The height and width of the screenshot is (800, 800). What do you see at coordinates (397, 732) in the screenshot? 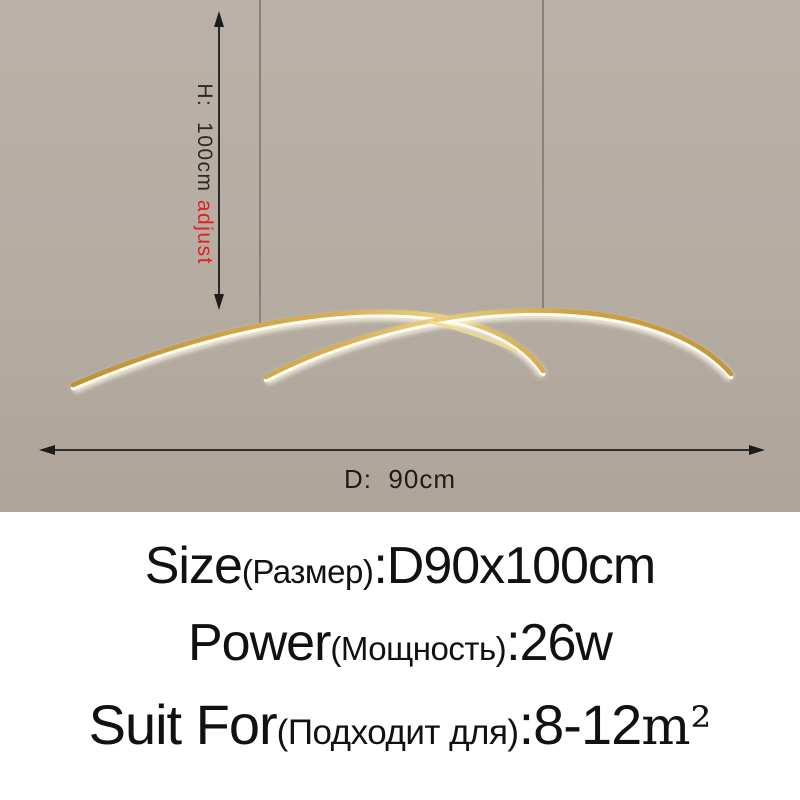
I see `suit-label-ru: (Подходит для)` at bounding box center [397, 732].